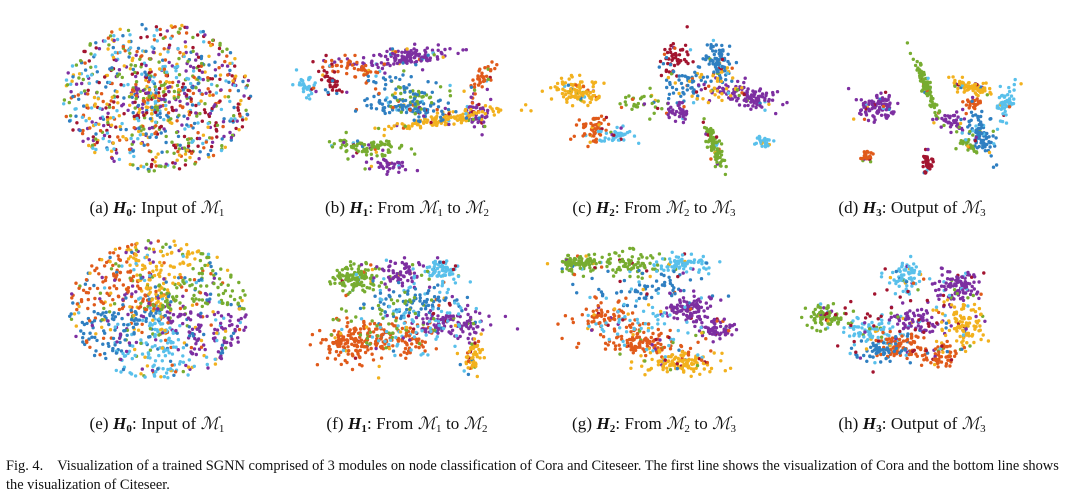  Describe the element at coordinates (392, 423) in the screenshot. I see `caption-text: : From` at that location.